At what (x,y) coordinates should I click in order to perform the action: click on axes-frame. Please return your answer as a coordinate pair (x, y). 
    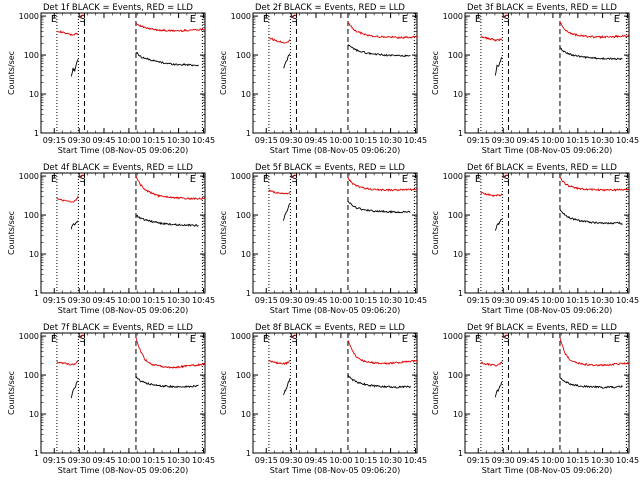
    Looking at the image, I should click on (123, 233).